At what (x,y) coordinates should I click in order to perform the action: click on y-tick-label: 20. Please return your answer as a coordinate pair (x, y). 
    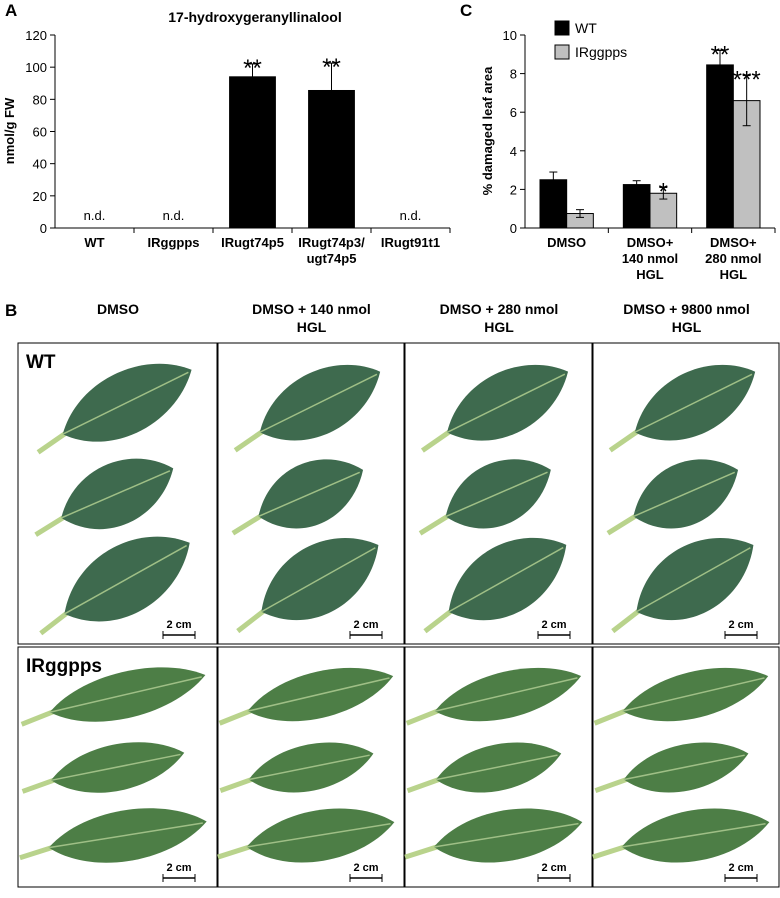
    Looking at the image, I should click on (40, 196).